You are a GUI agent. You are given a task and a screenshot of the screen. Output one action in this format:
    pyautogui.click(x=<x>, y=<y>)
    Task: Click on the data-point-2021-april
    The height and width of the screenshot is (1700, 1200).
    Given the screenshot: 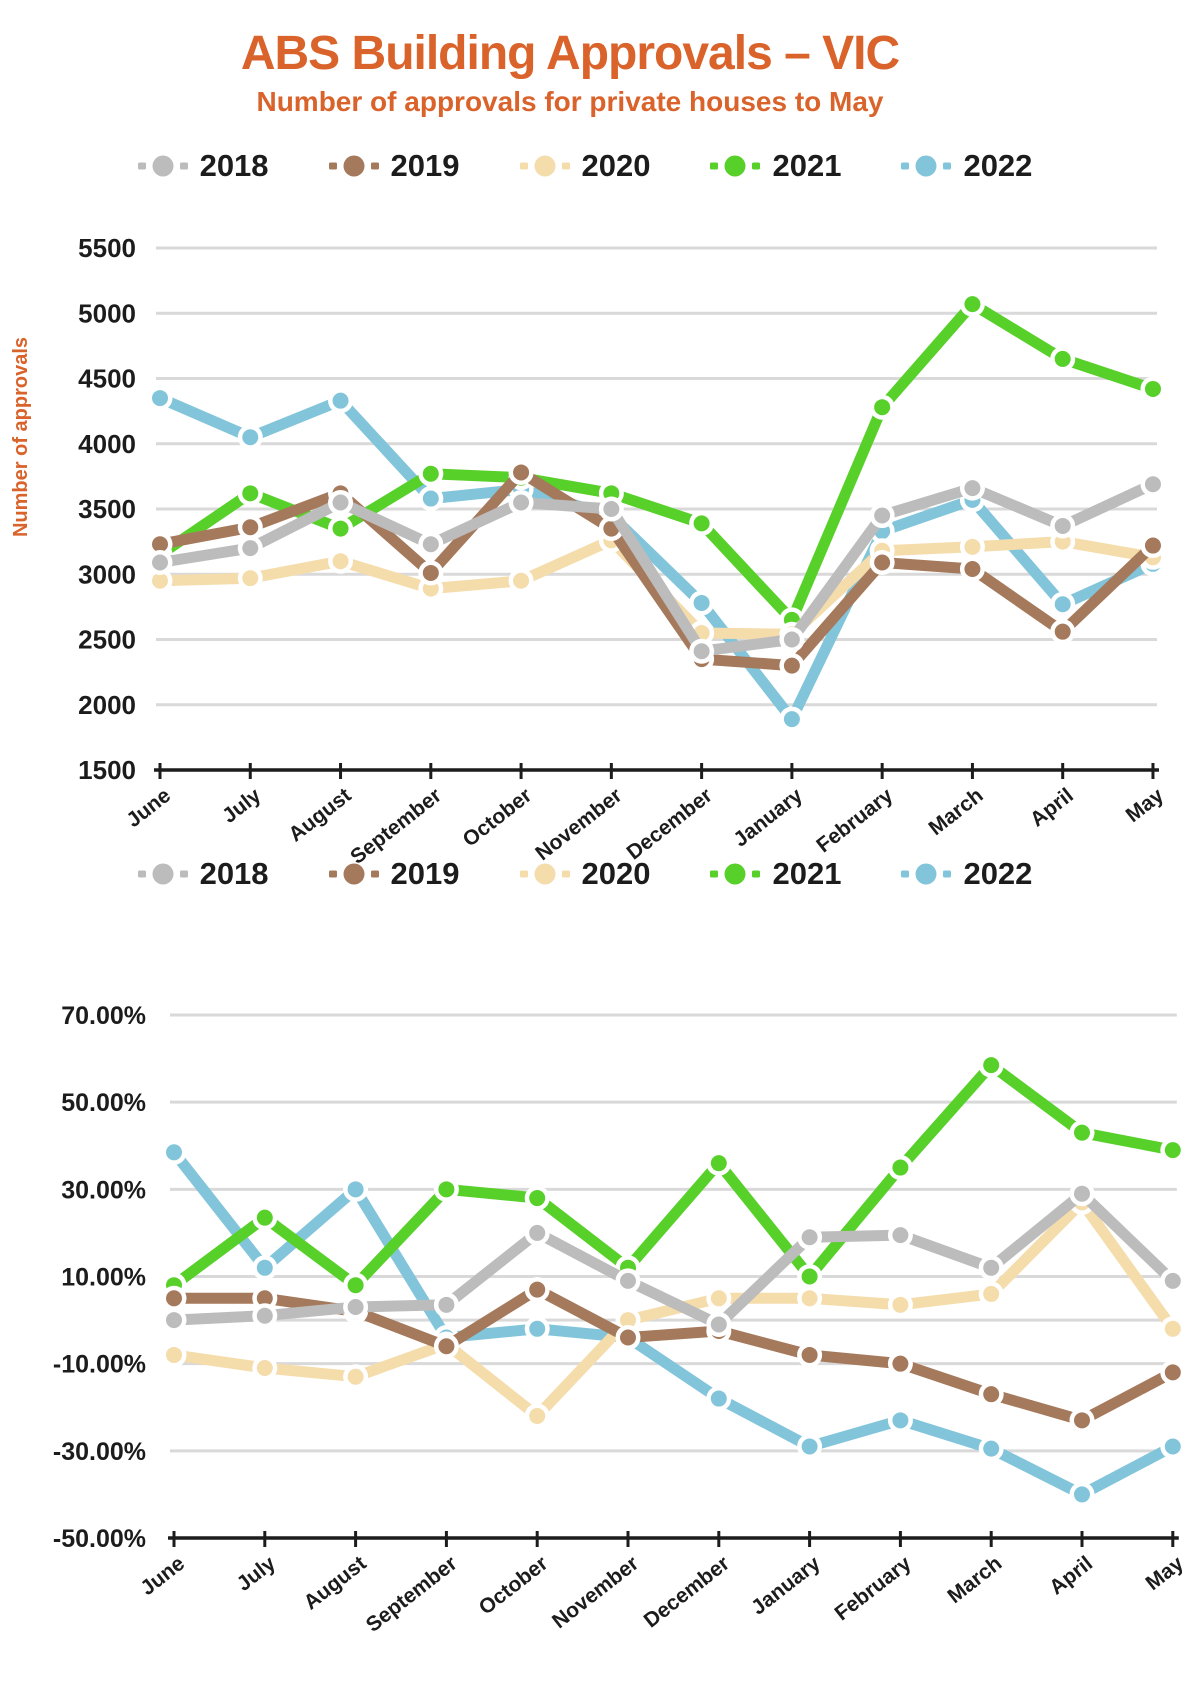 What is the action you would take?
    pyautogui.click(x=1082, y=1132)
    